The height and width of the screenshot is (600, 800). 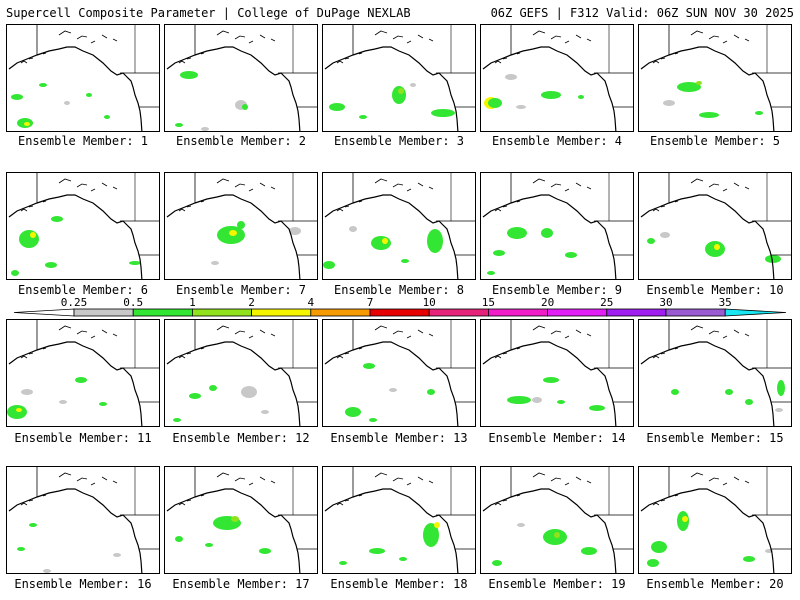 I want to click on colorbar-tick-label: 2, so click(x=251, y=302).